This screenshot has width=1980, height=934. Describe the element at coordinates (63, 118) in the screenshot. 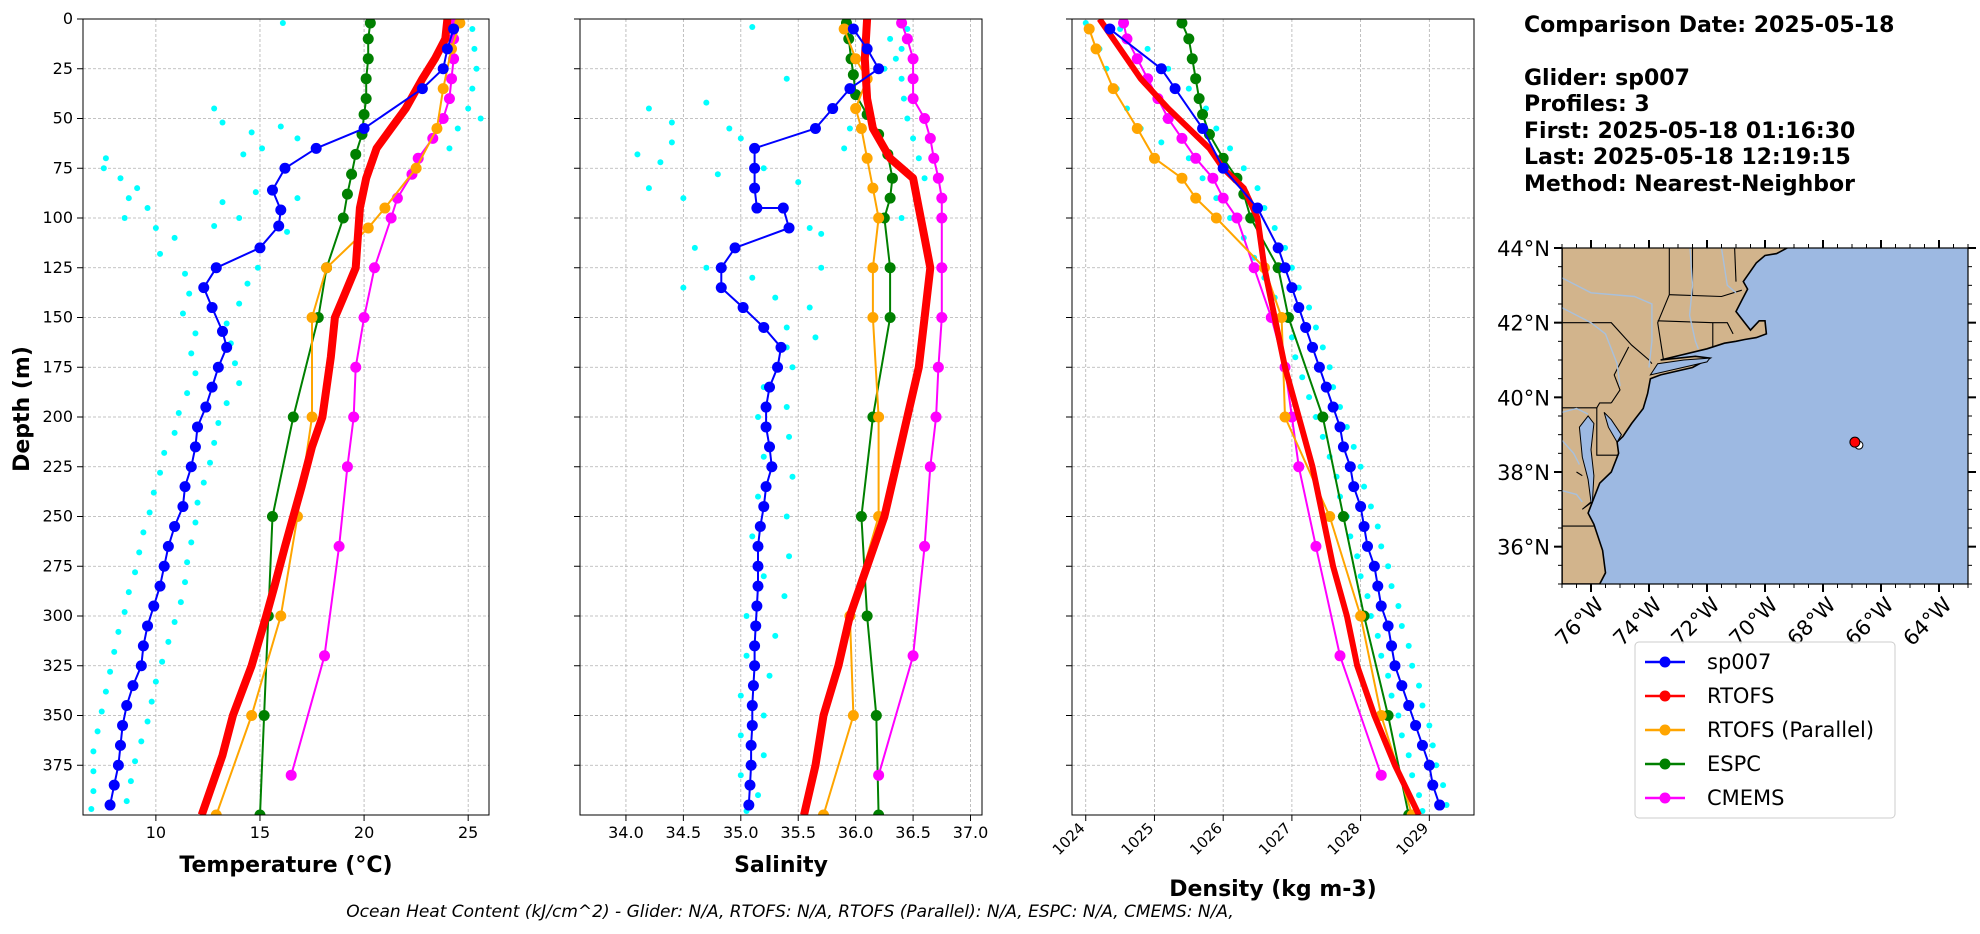

I see `y-tick-label: 50` at that location.